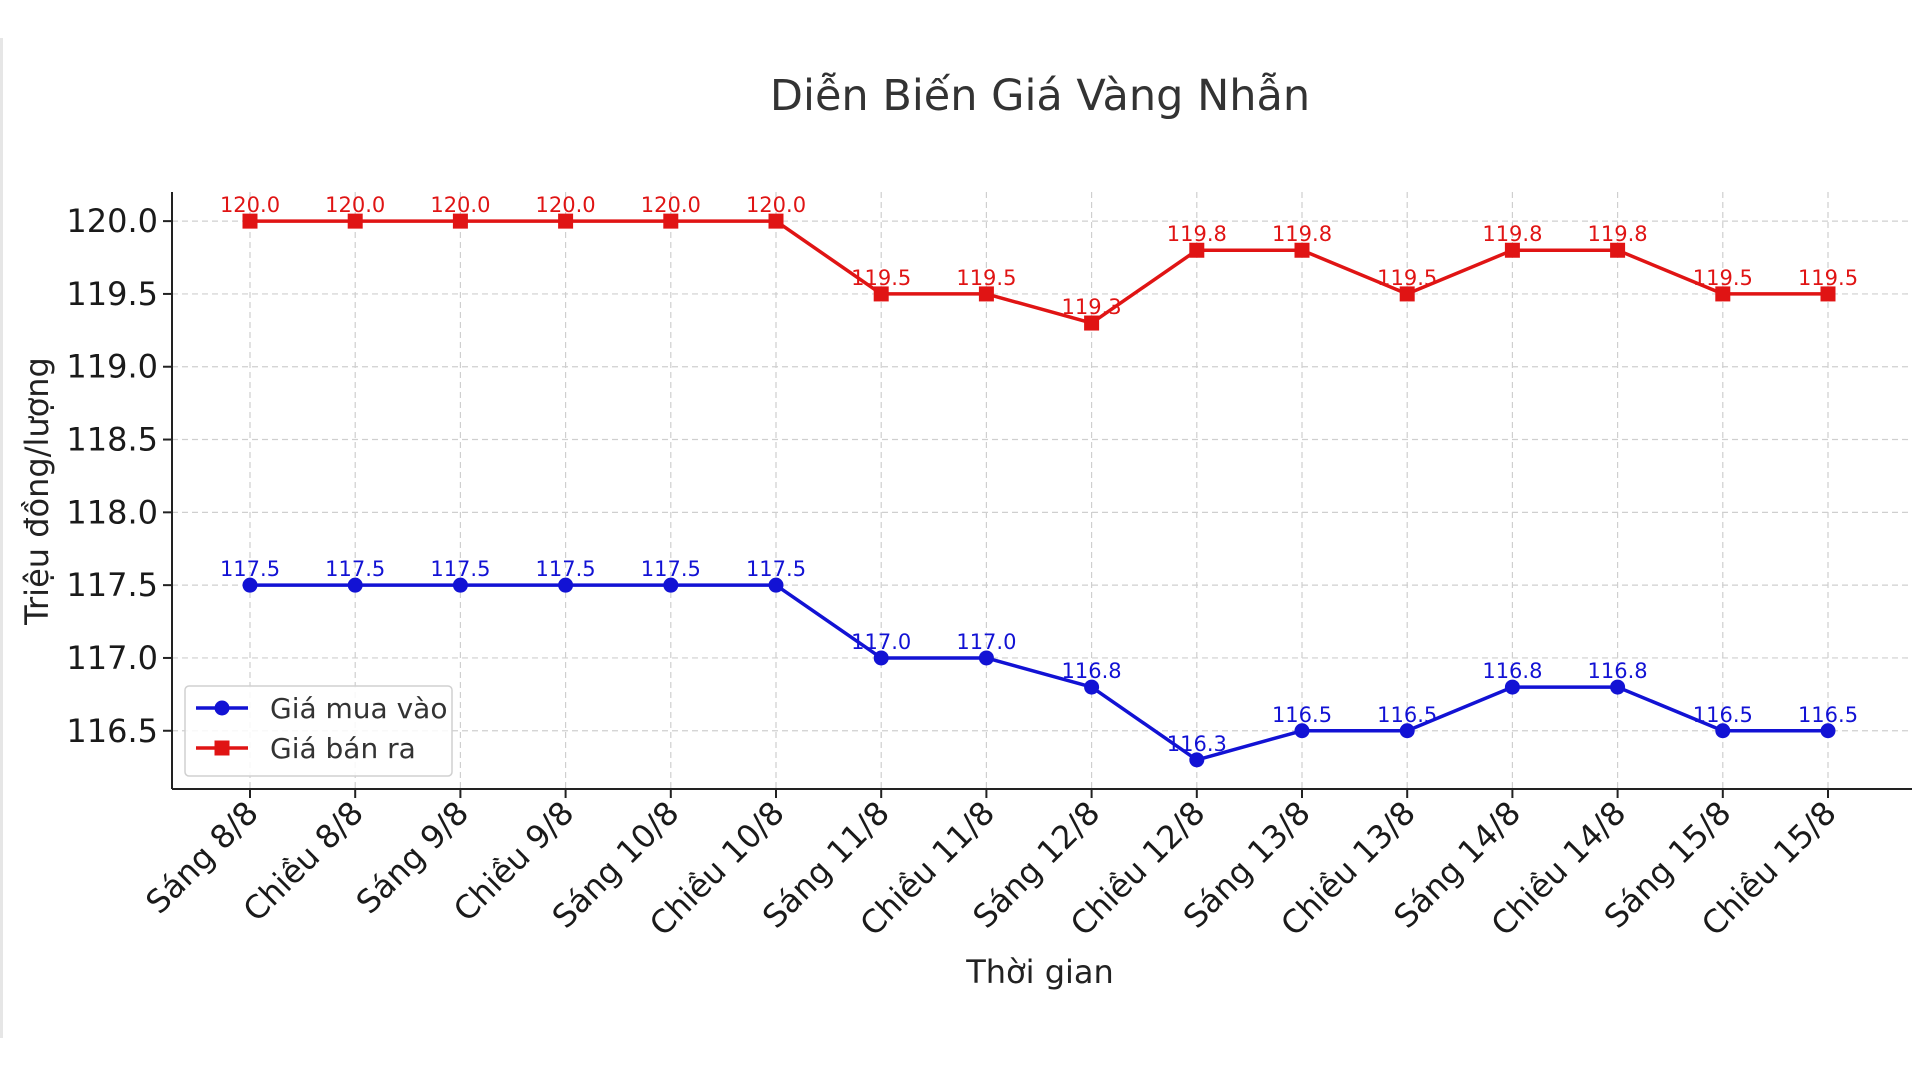 This screenshot has width=1920, height=1080. I want to click on x-axis-label: Thời gian, so click(1039, 972).